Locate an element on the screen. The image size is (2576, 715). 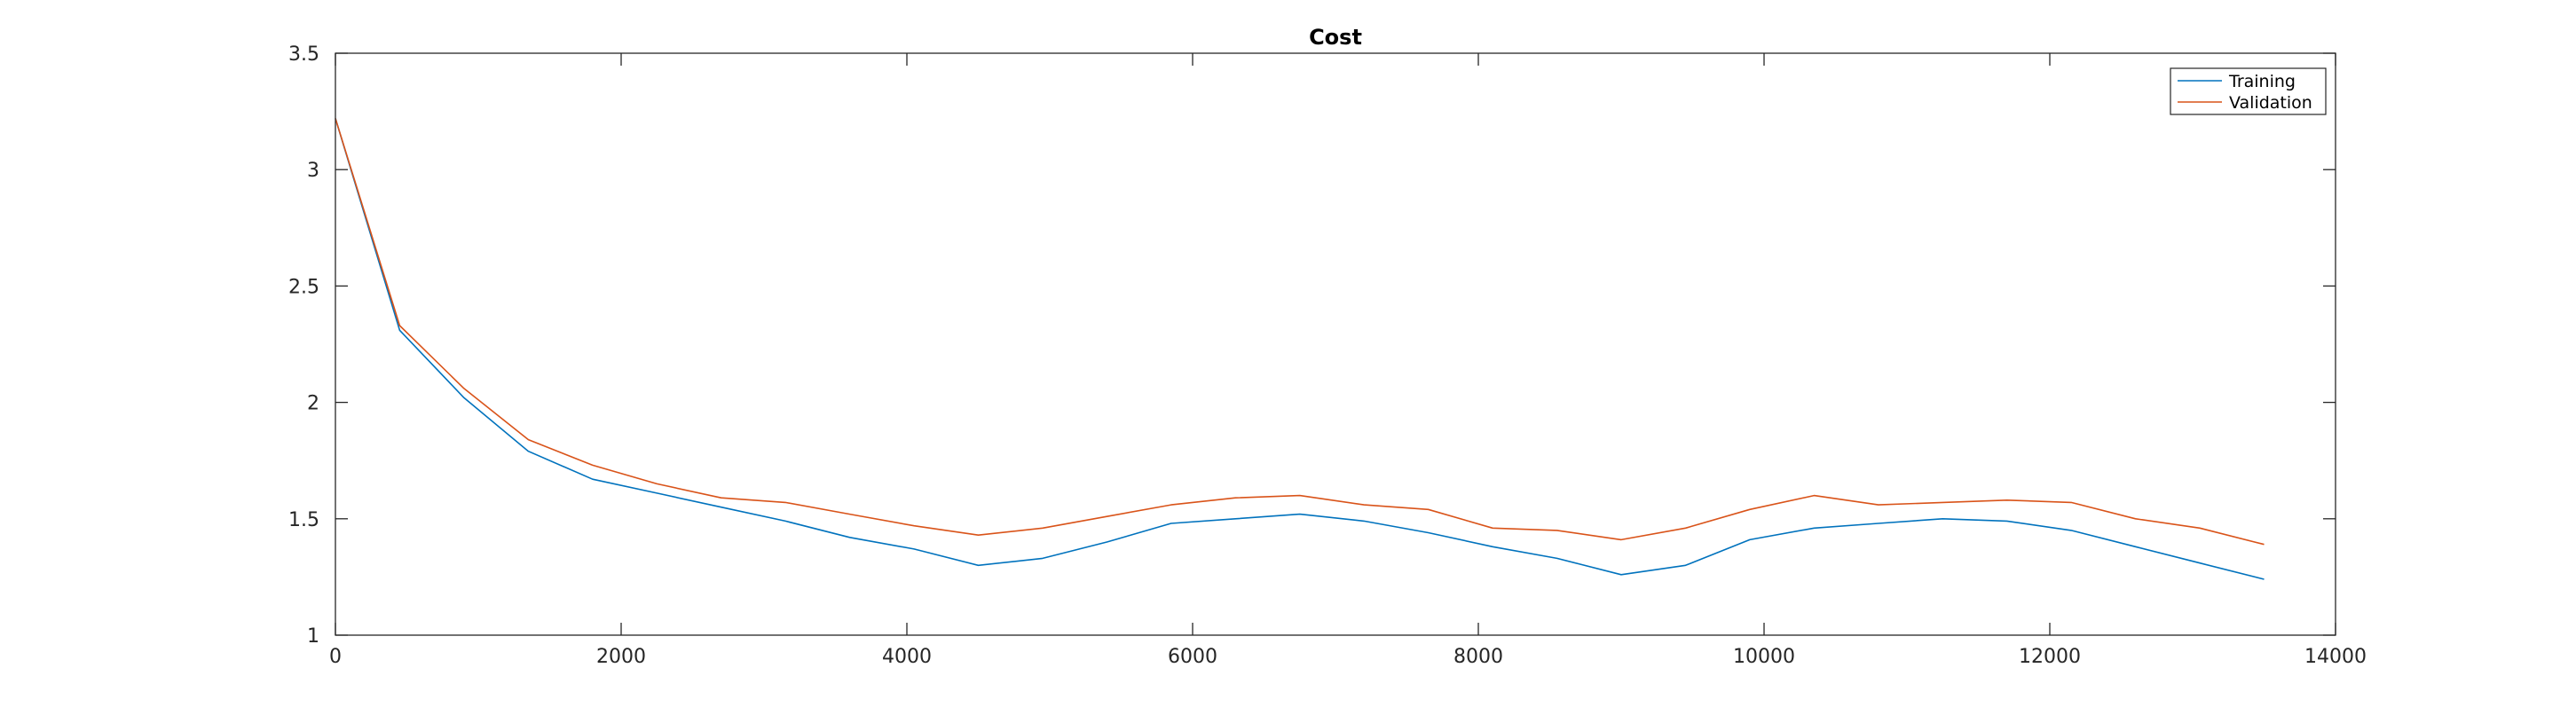
legend-label-validation: Validation is located at coordinates (2271, 103).